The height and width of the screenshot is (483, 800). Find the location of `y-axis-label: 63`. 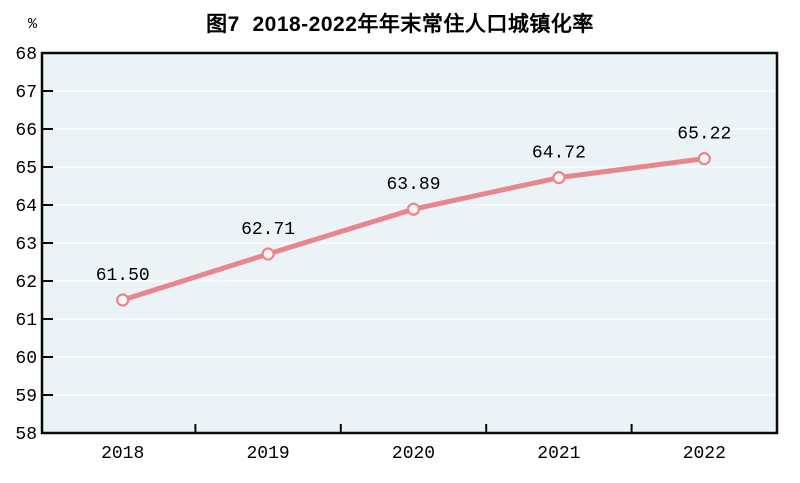

y-axis-label: 63 is located at coordinates (26, 245).